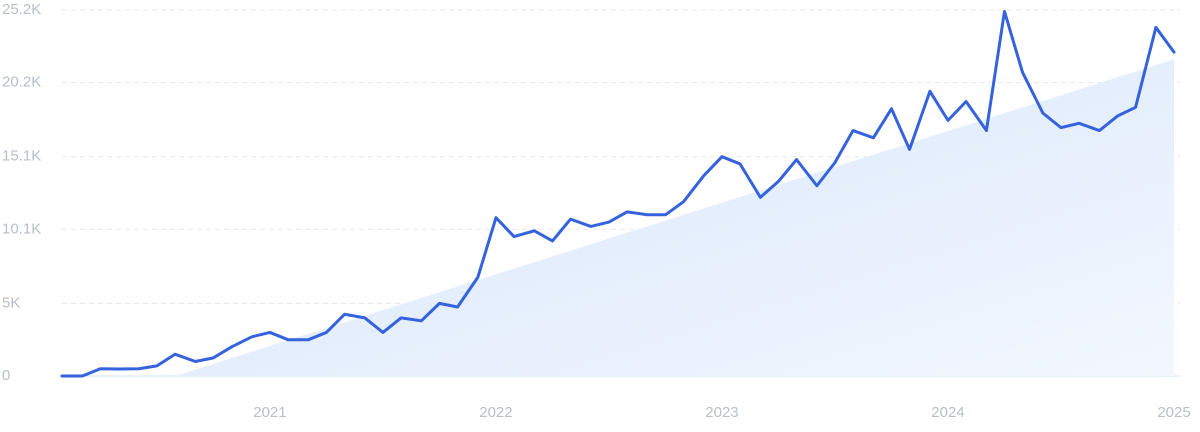 The width and height of the screenshot is (1200, 432). What do you see at coordinates (21, 156) in the screenshot?
I see `y-tick-label: 15.1K` at bounding box center [21, 156].